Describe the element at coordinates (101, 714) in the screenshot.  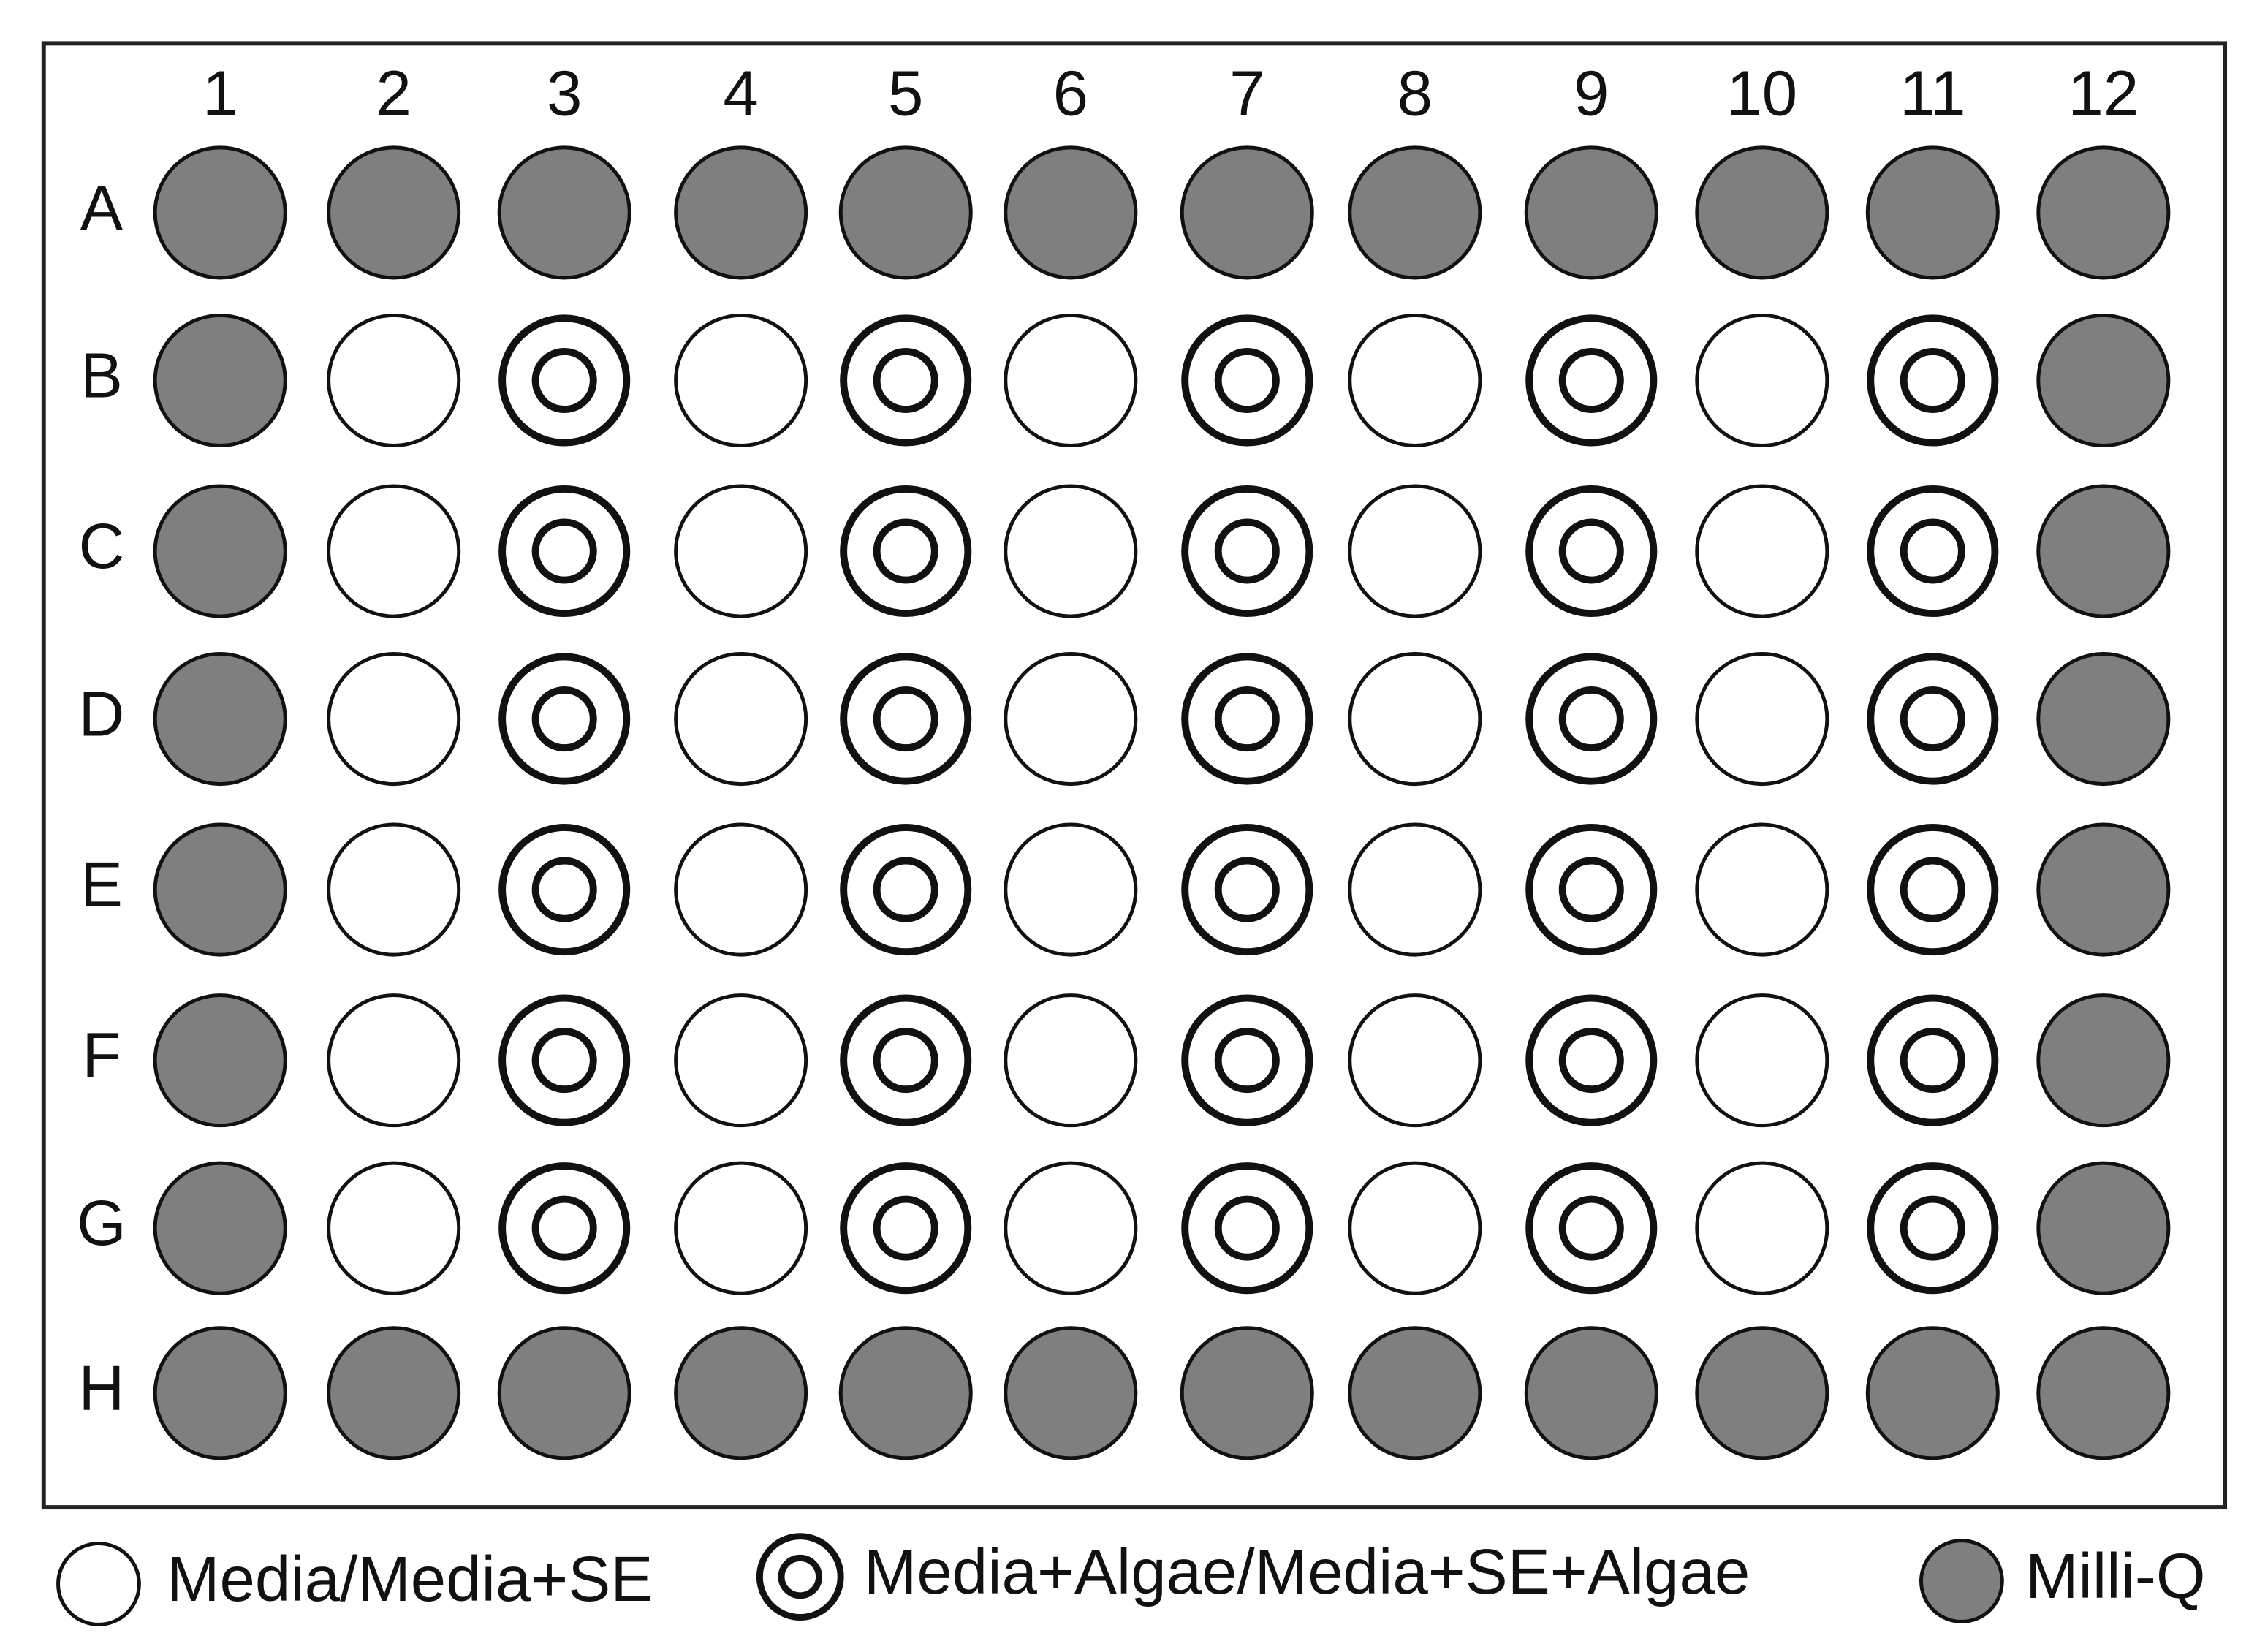
I see `row-label: D` at that location.